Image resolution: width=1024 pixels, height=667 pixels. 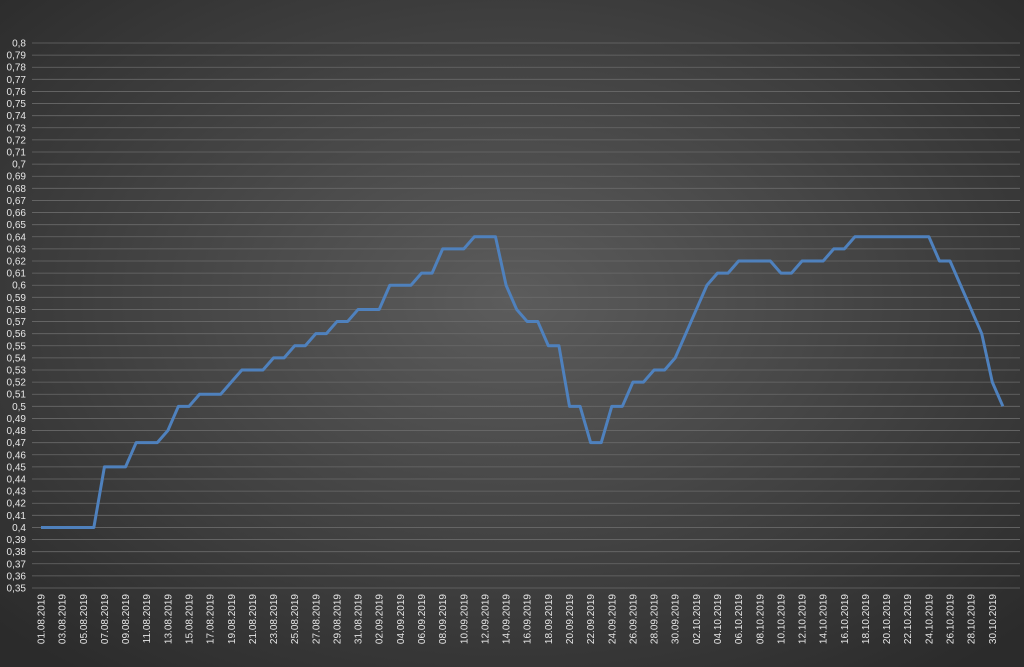 What do you see at coordinates (17, 455) in the screenshot?
I see `y-tick-label: 0,46` at bounding box center [17, 455].